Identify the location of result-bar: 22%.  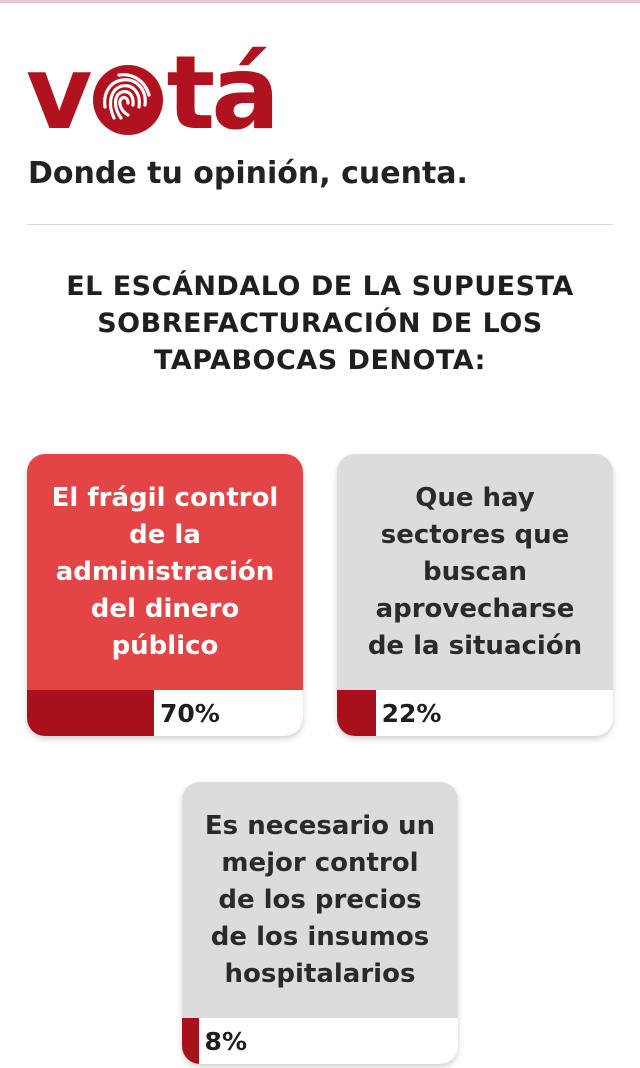
(475, 713).